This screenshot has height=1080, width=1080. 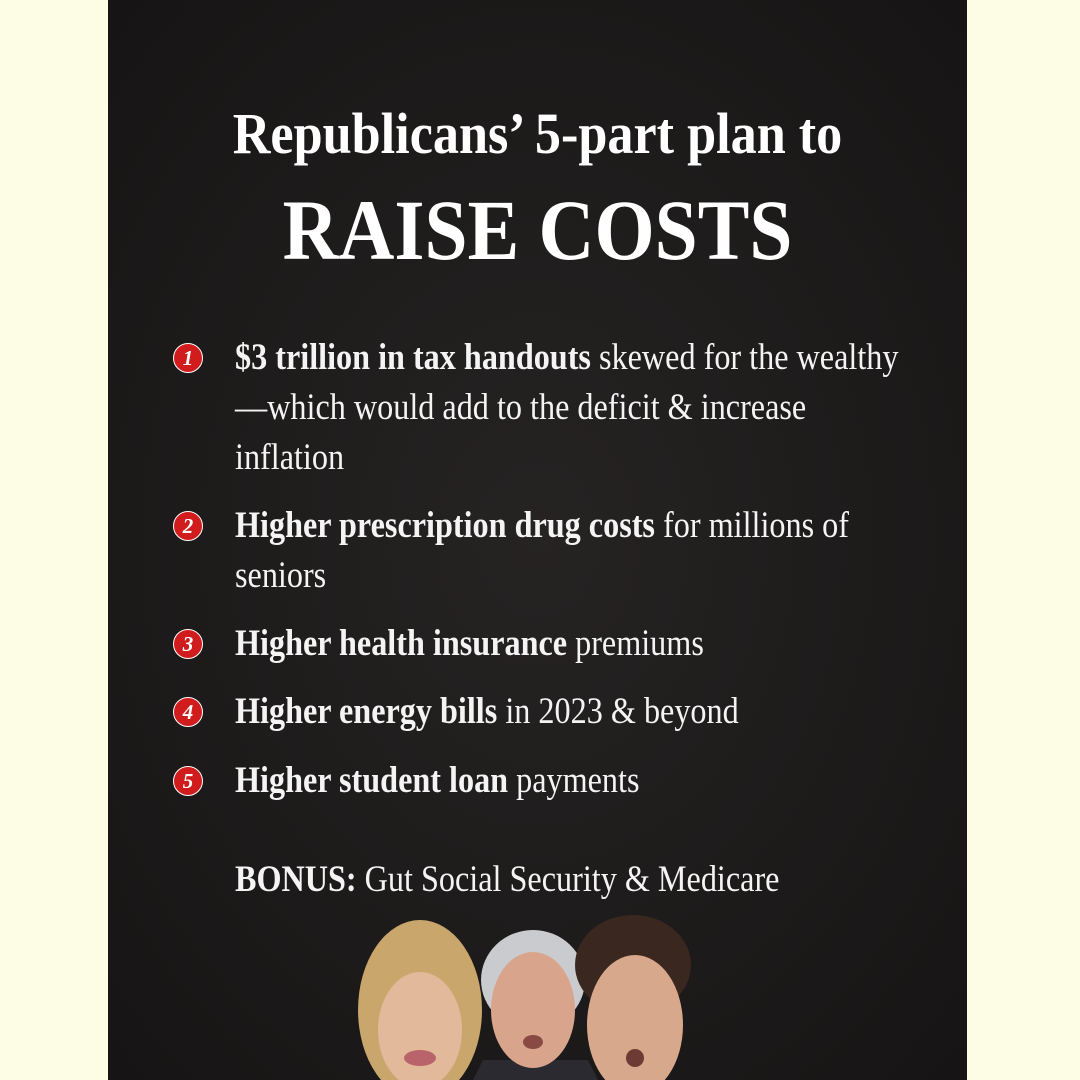 I want to click on item-number: 4, so click(x=188, y=712).